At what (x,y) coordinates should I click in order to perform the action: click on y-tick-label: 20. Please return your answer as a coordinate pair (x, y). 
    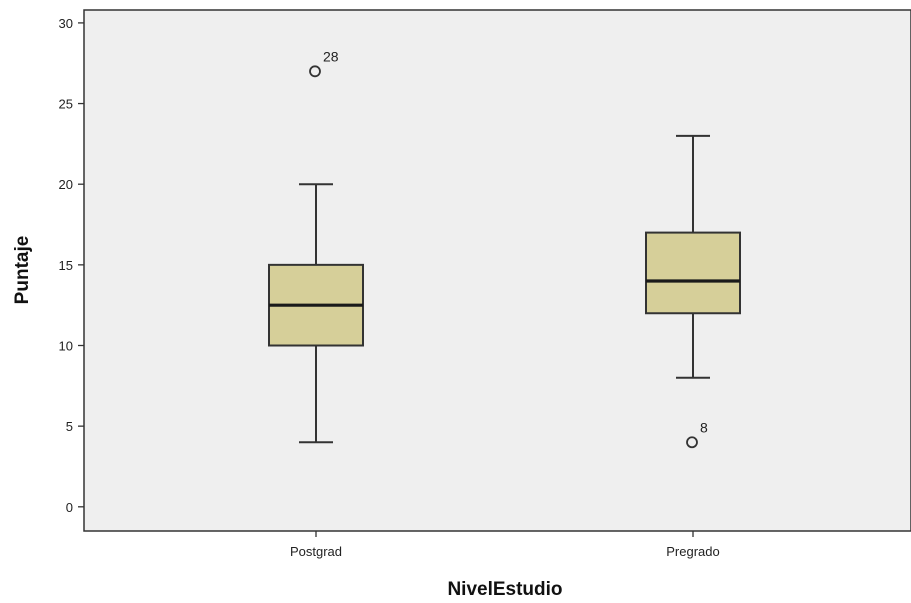
    Looking at the image, I should click on (66, 184).